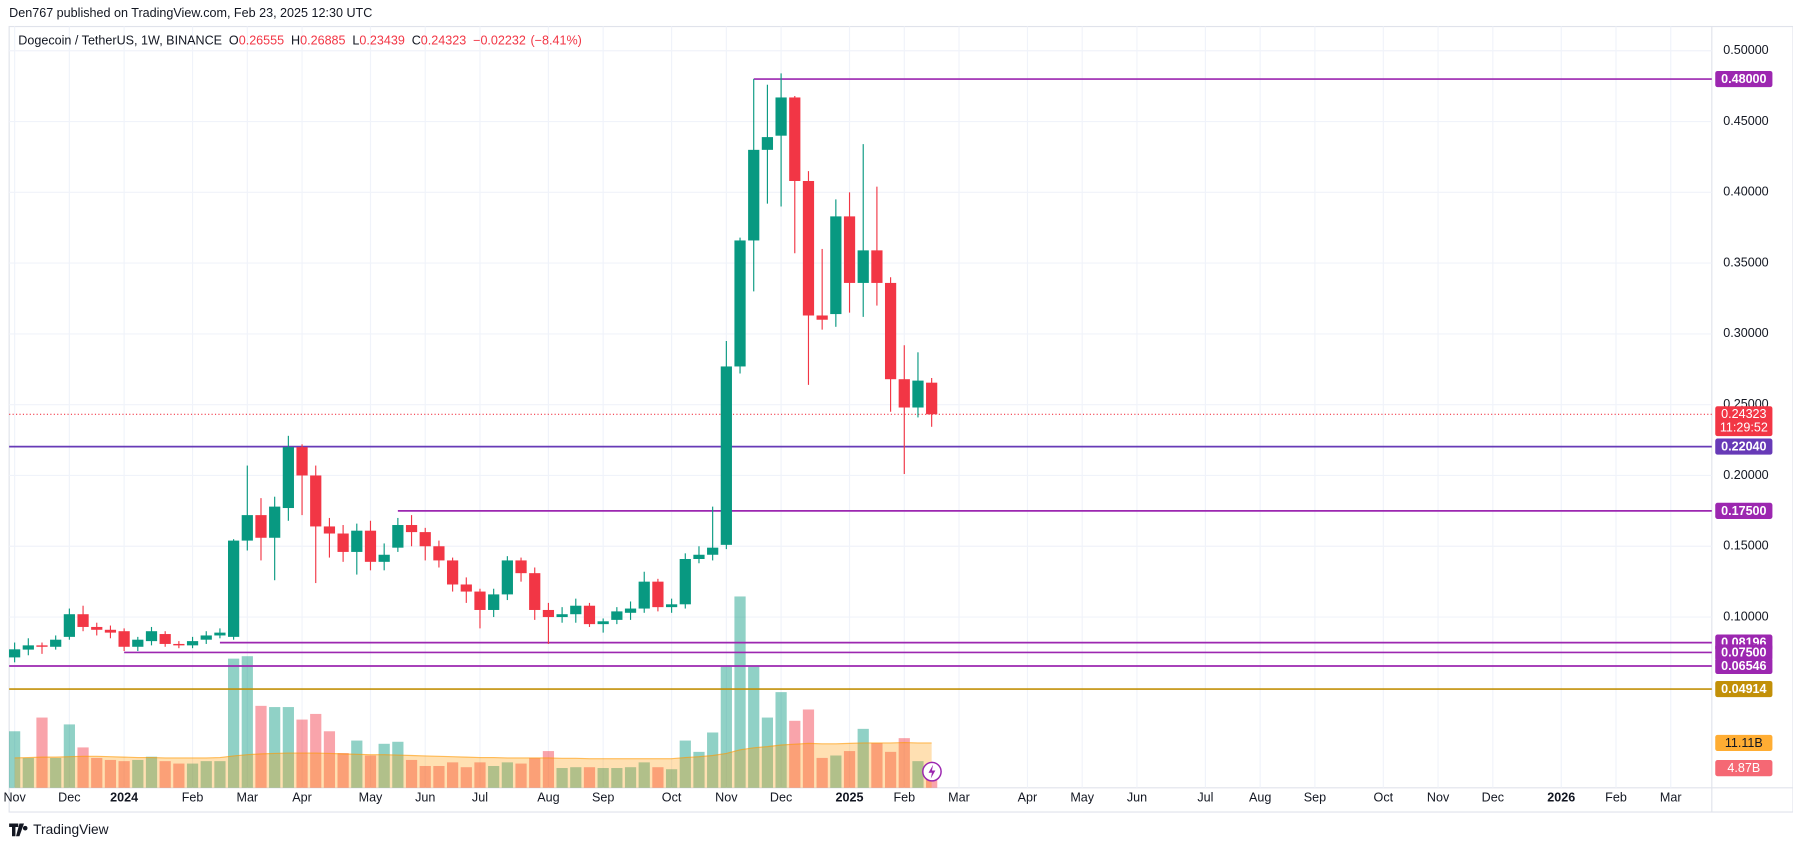 The height and width of the screenshot is (842, 1793). Describe the element at coordinates (1137, 797) in the screenshot. I see `x-tick-label: Jun` at that location.